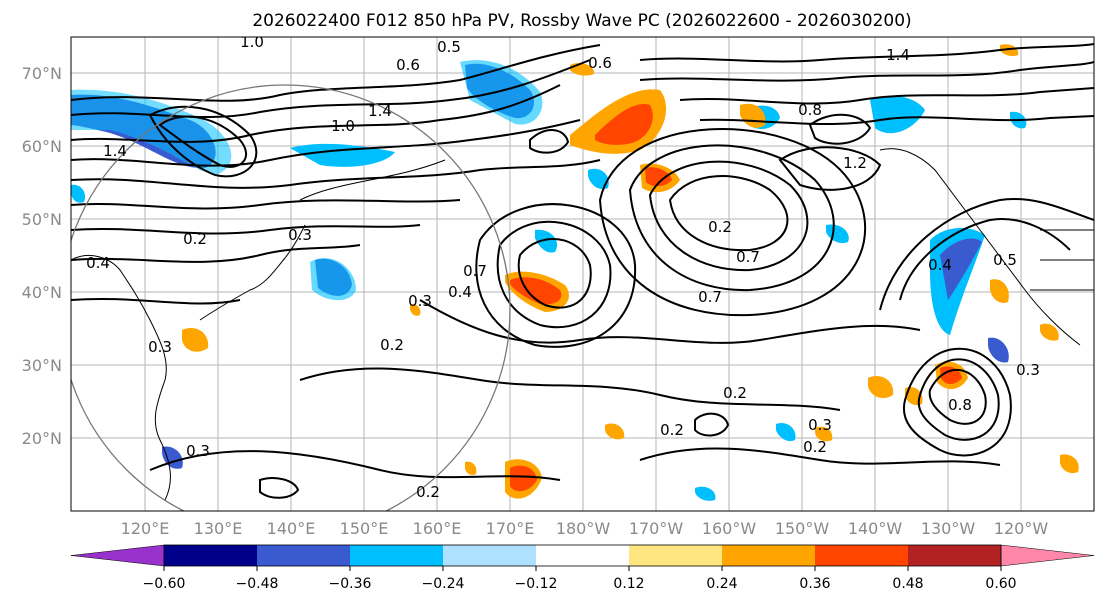 The height and width of the screenshot is (604, 1105). I want to click on colorbar-tick-label: 0.12, so click(628, 584).